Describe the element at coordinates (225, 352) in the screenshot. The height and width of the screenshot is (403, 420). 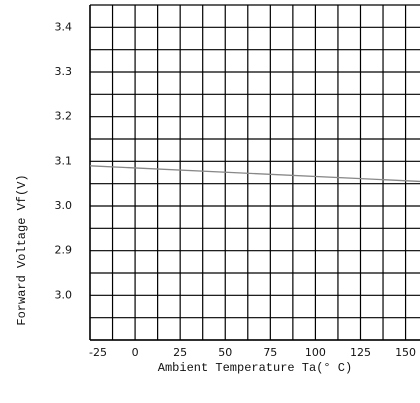
I see `x-tick-label: 50` at that location.